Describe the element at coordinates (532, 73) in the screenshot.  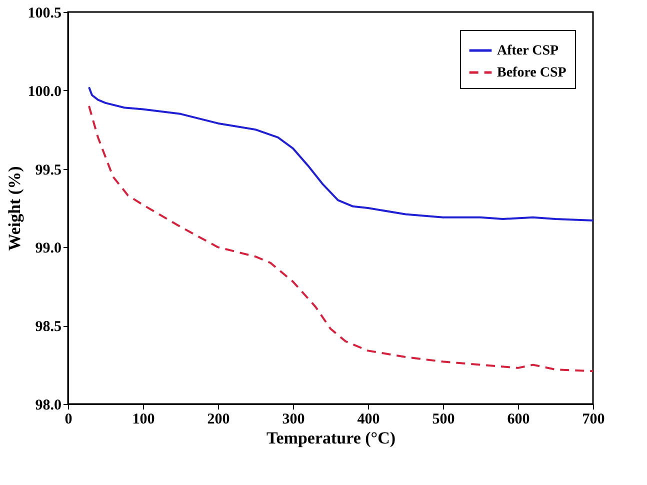
I see `legend-label: Before CSP` at that location.